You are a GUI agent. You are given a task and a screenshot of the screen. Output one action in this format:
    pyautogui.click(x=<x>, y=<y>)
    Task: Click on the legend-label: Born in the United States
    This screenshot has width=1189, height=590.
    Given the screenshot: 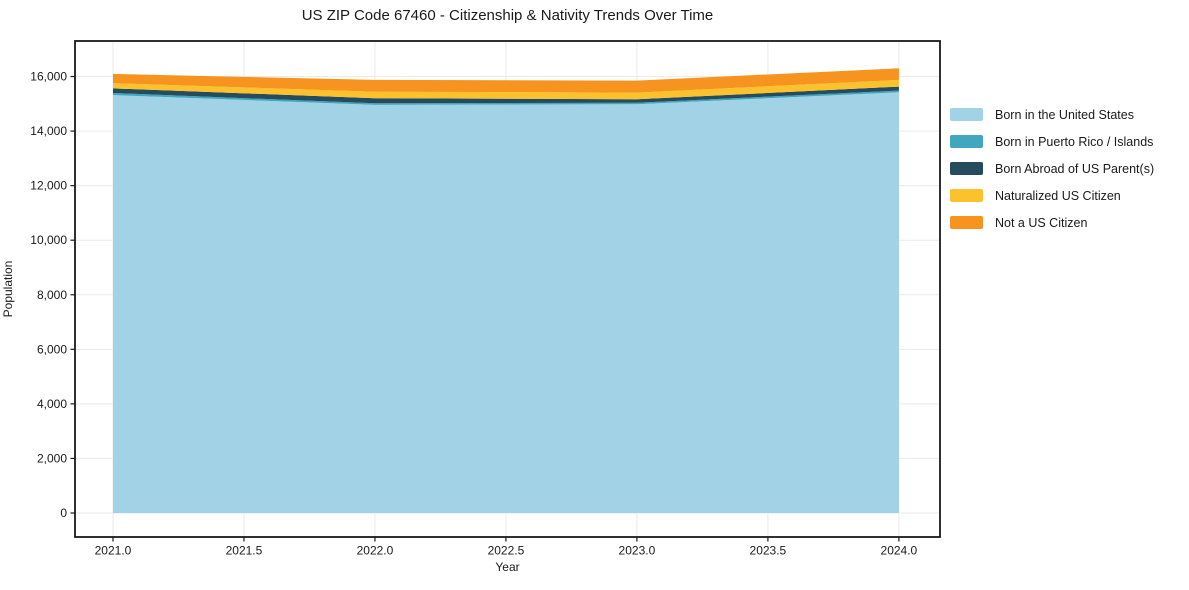 What is the action you would take?
    pyautogui.click(x=1064, y=114)
    